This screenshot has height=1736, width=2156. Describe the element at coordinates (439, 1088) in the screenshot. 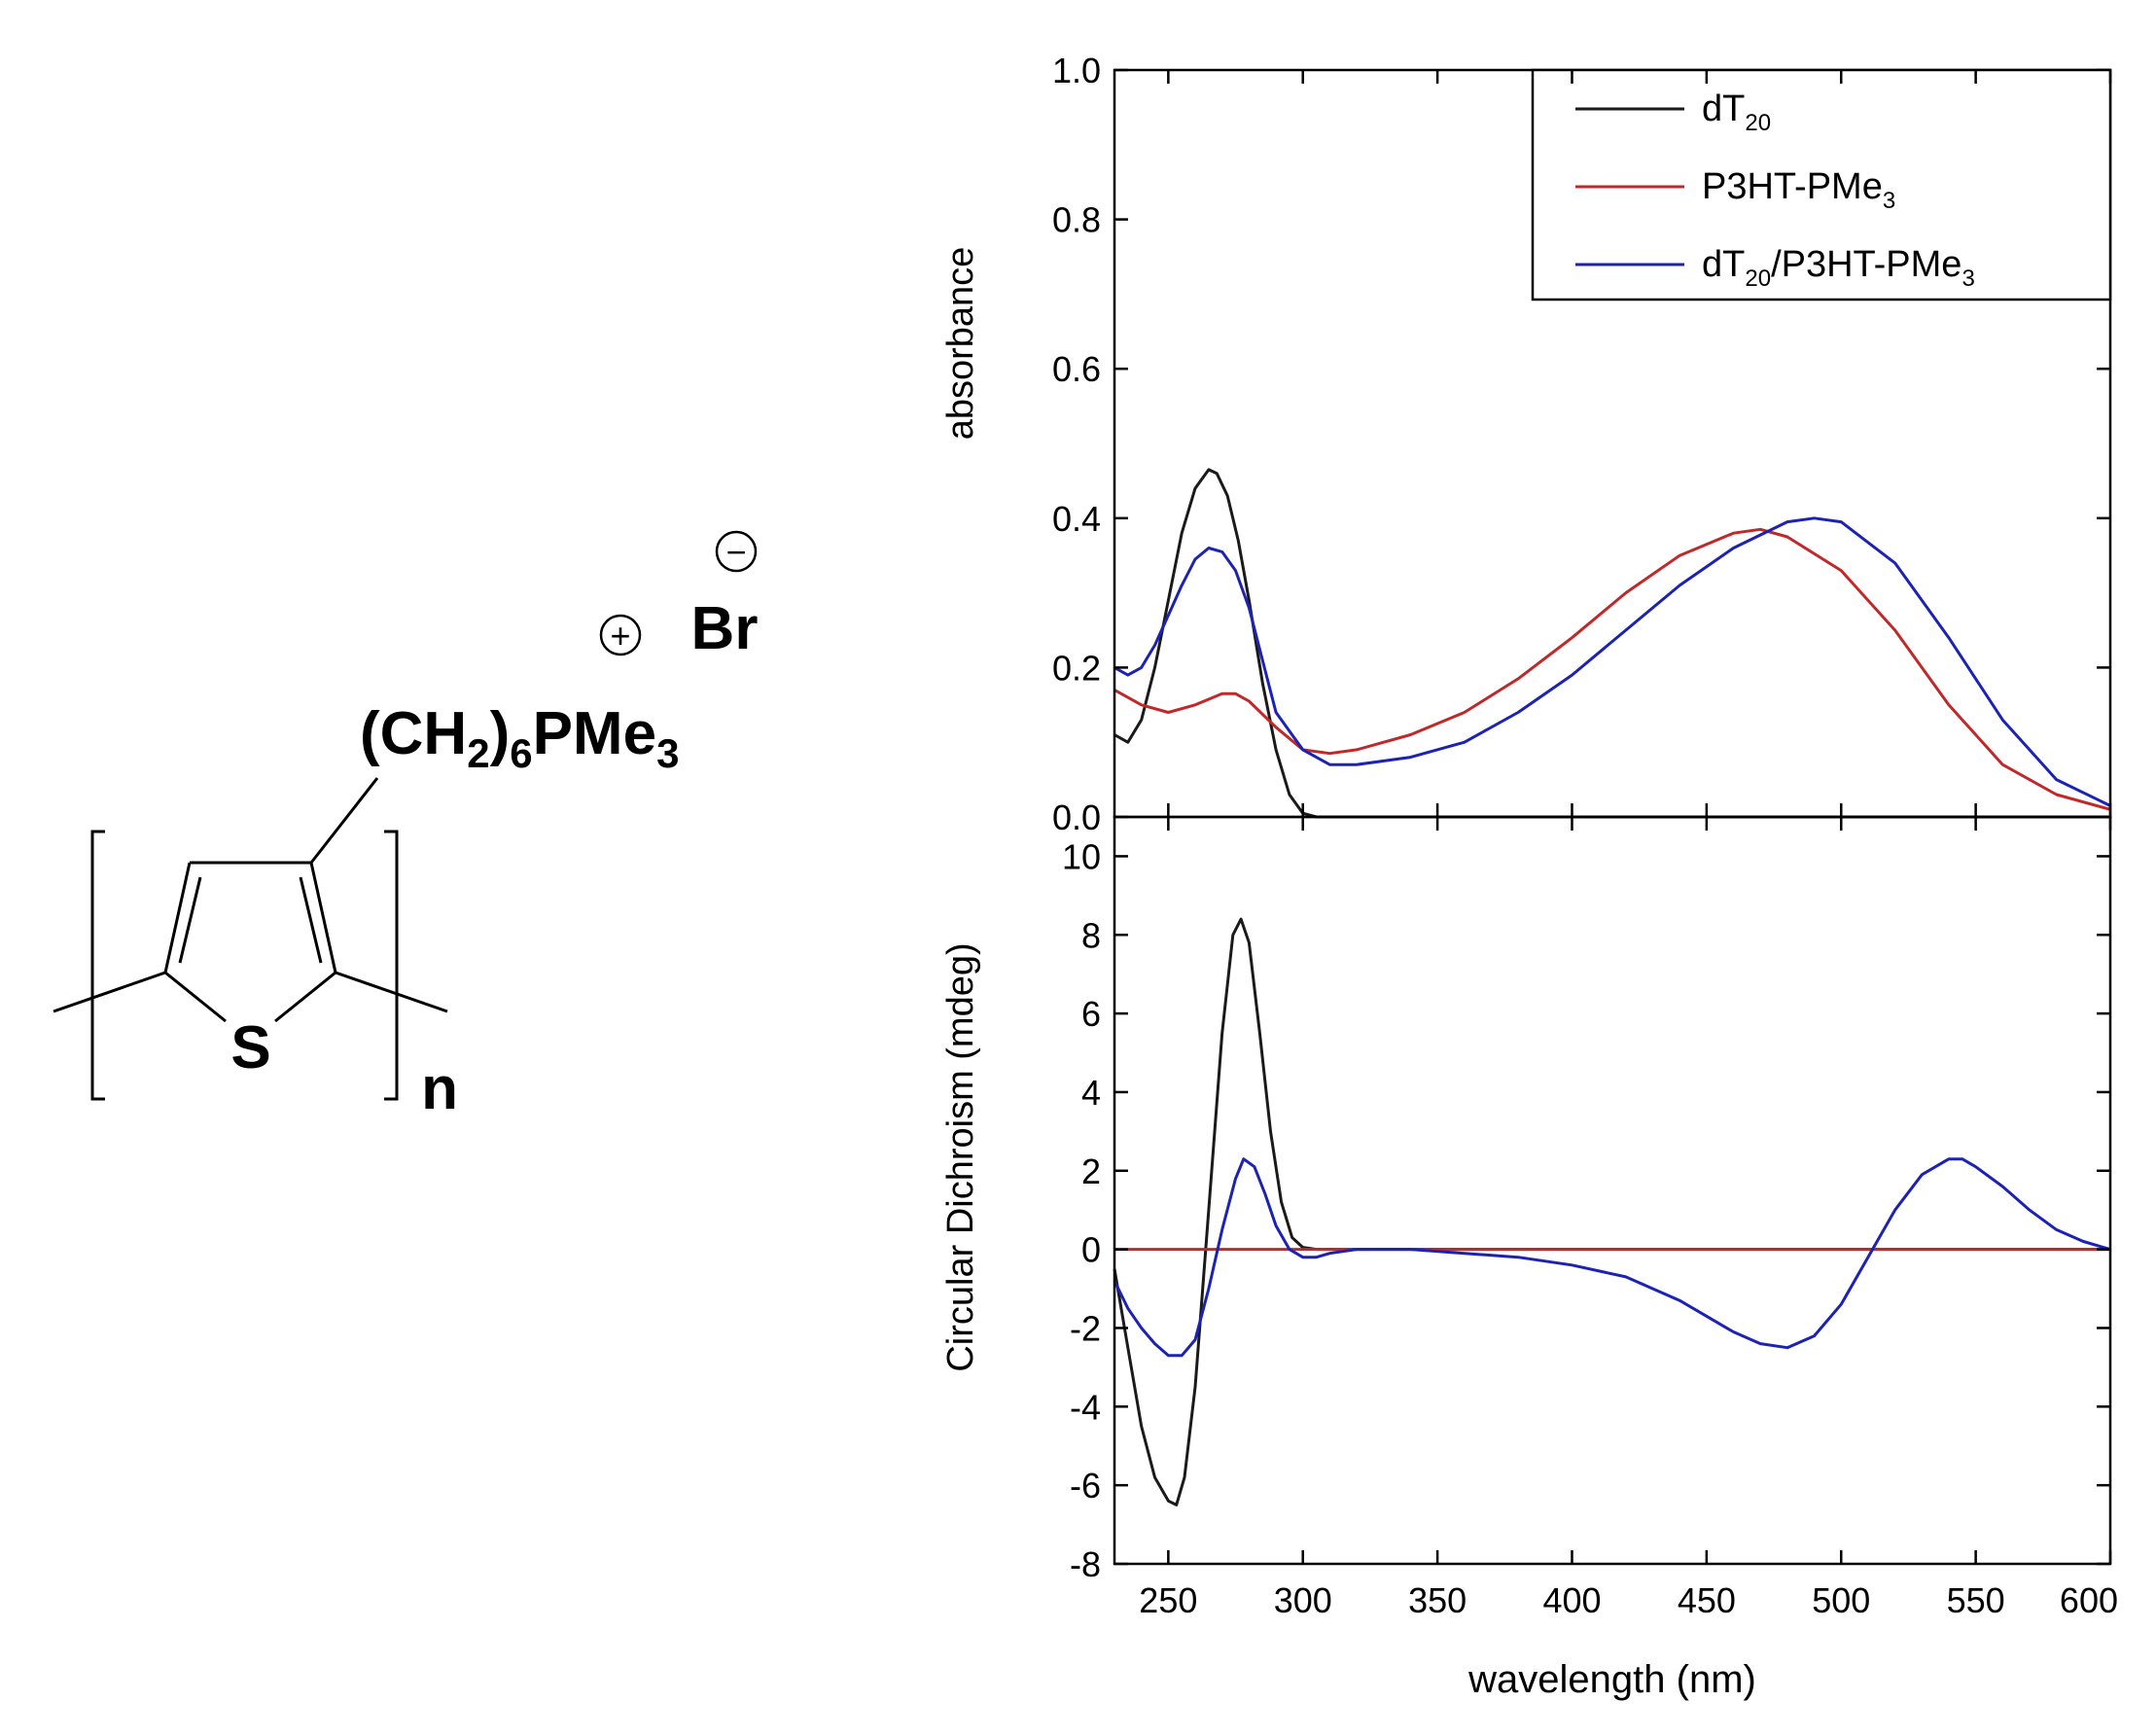

I see `repeat-index-label: n` at that location.